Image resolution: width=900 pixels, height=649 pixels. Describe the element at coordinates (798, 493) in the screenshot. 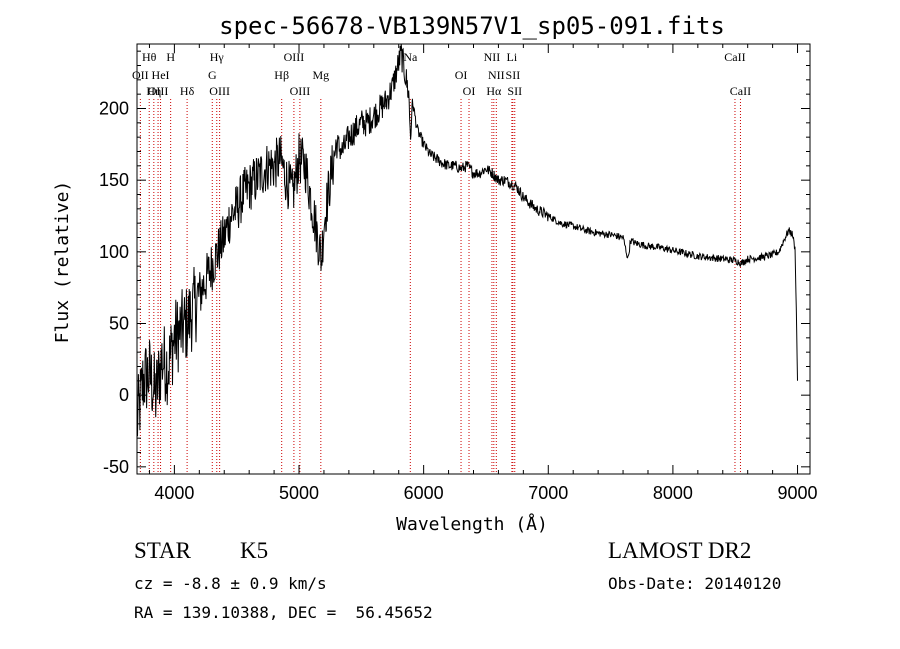

I see `x-tick-label: 9000` at that location.